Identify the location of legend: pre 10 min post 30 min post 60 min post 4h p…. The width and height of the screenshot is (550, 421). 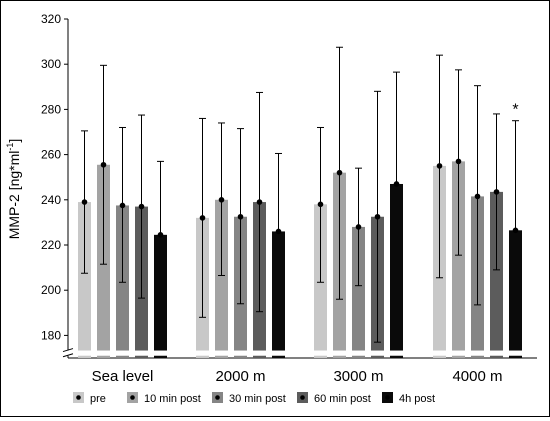
(254, 398).